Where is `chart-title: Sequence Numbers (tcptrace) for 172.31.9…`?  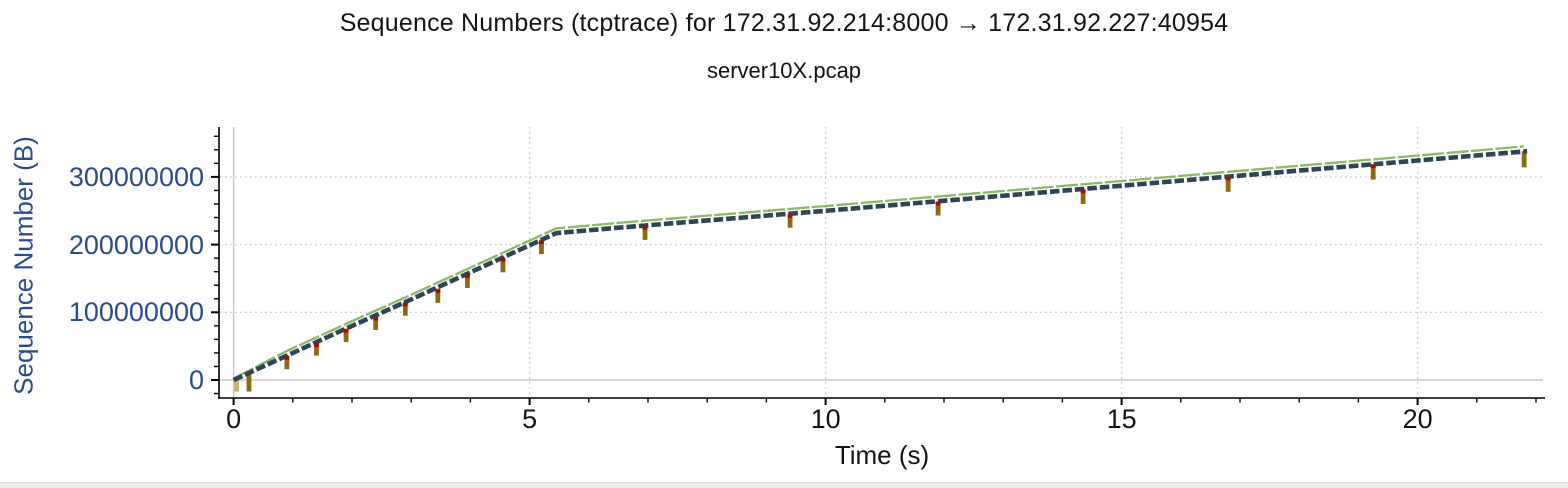
chart-title: Sequence Numbers (tcptrace) for 172.31.9… is located at coordinates (784, 23).